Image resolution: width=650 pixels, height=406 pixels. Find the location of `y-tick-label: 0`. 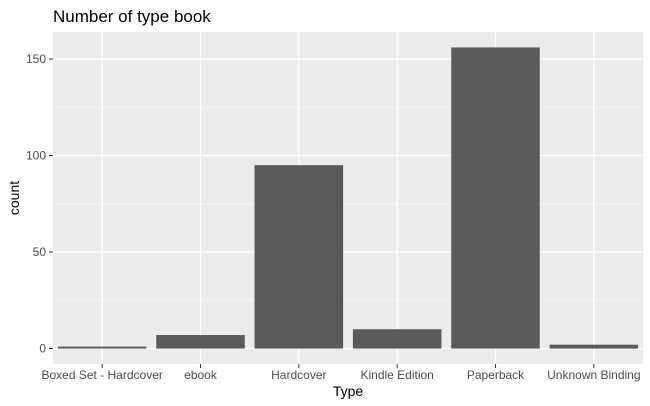

y-tick-label: 0 is located at coordinates (42, 349).